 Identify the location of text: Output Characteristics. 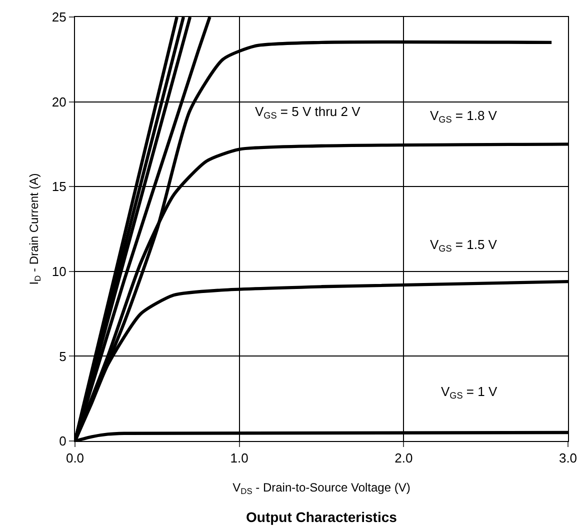
(322, 517).